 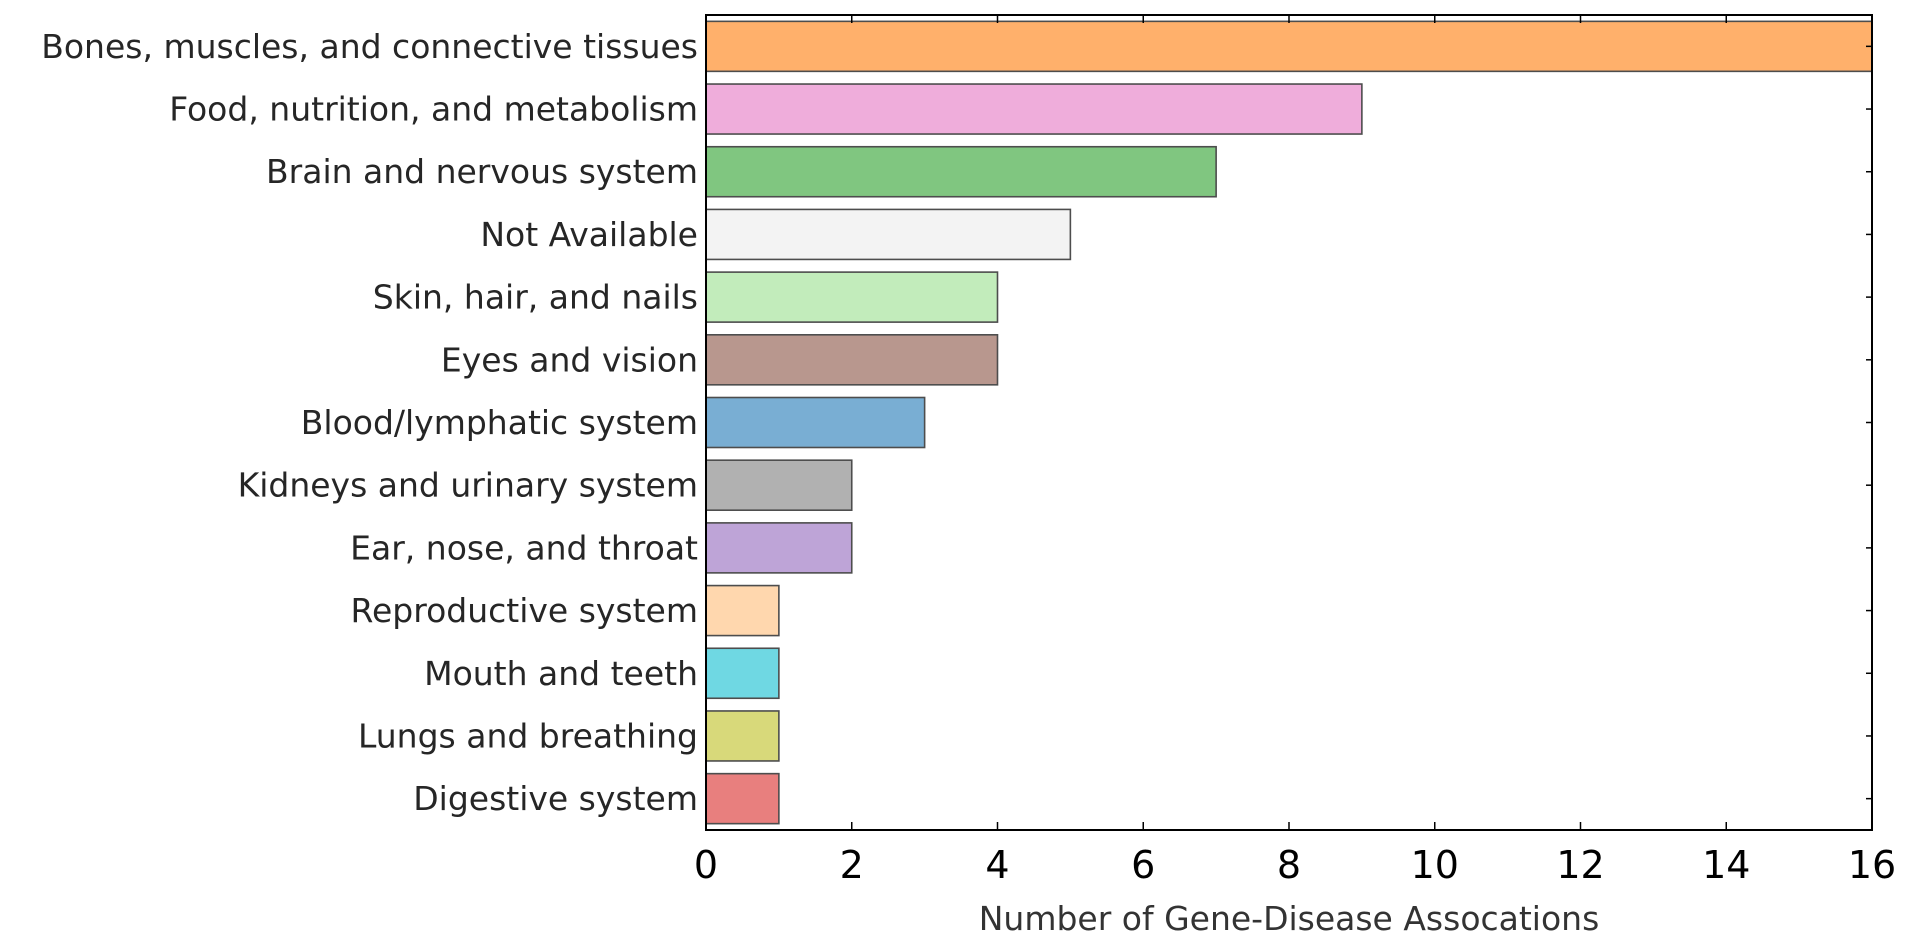 What do you see at coordinates (1580, 865) in the screenshot?
I see `x-tick-label-12: 12` at bounding box center [1580, 865].